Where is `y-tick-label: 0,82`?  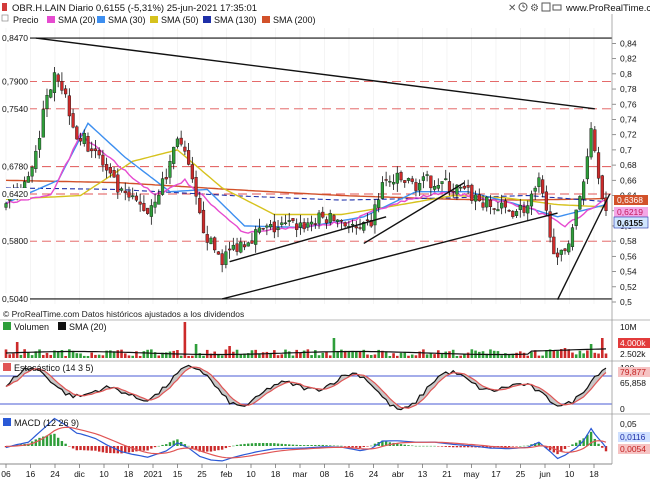
y-tick-label: 0,82 is located at coordinates (628, 59).